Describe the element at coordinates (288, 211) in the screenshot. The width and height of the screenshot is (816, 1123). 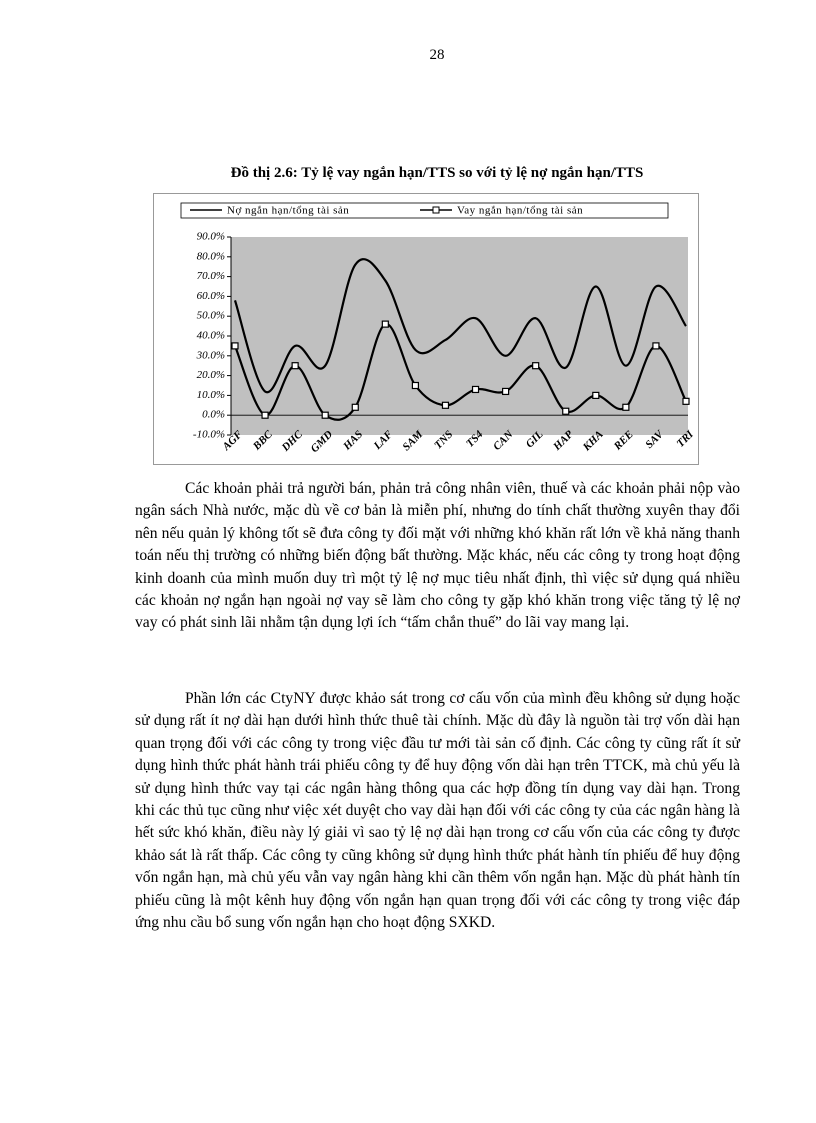
I see `legend-label: Nợ ngắn hạn/tổng tài sản` at that location.